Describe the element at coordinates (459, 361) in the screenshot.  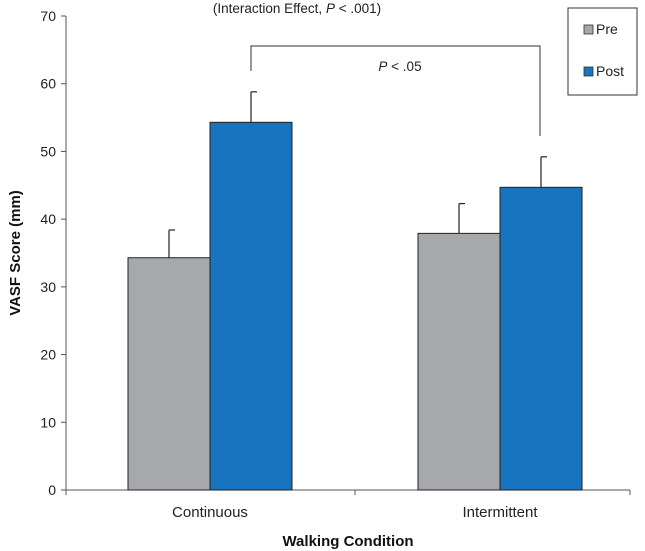
I see `bar-pre-intermittent` at that location.